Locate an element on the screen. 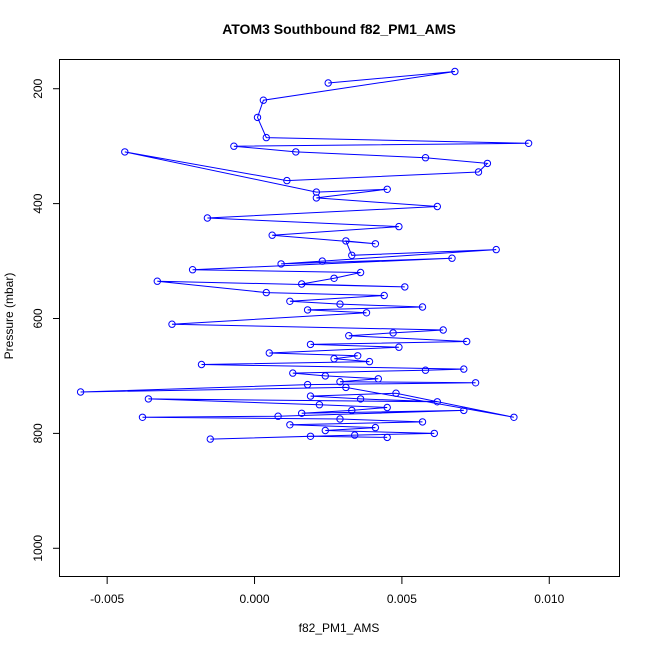 This screenshot has height=650, width=650. chart-title: ATOM3 Southbound f82_PM1_AMS is located at coordinates (339, 29).